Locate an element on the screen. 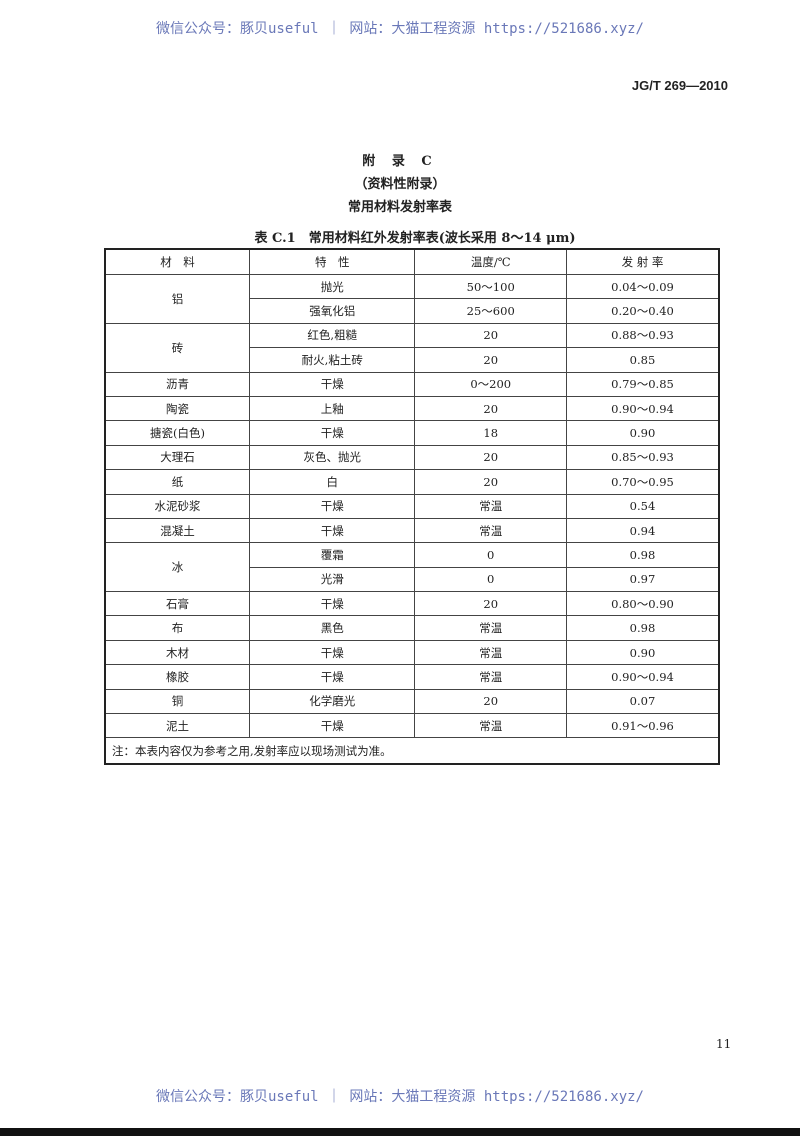 The width and height of the screenshot is (800, 1136). cell-material: 石膏 is located at coordinates (177, 604).